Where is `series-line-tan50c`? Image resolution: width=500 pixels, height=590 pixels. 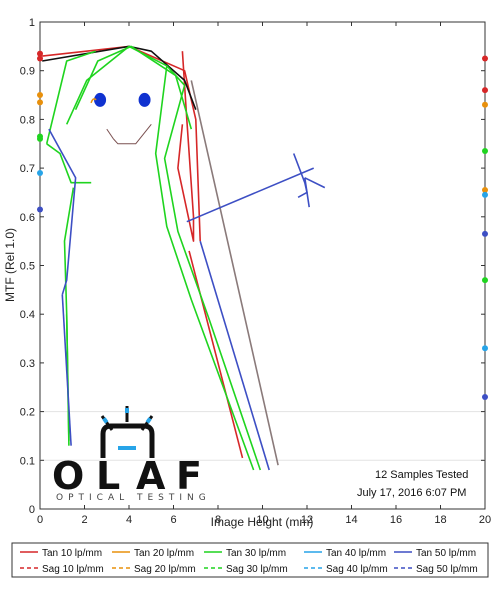 series-line-tan50c is located at coordinates (250, 195).